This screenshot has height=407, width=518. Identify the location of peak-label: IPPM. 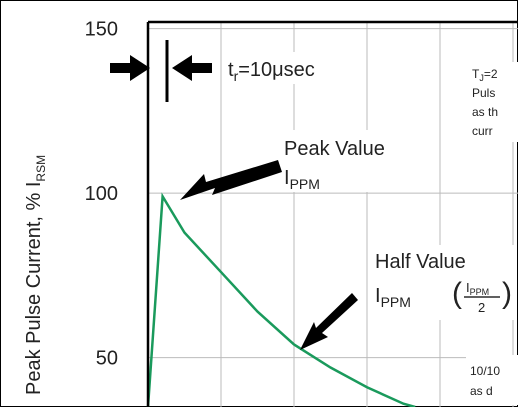
(302, 179).